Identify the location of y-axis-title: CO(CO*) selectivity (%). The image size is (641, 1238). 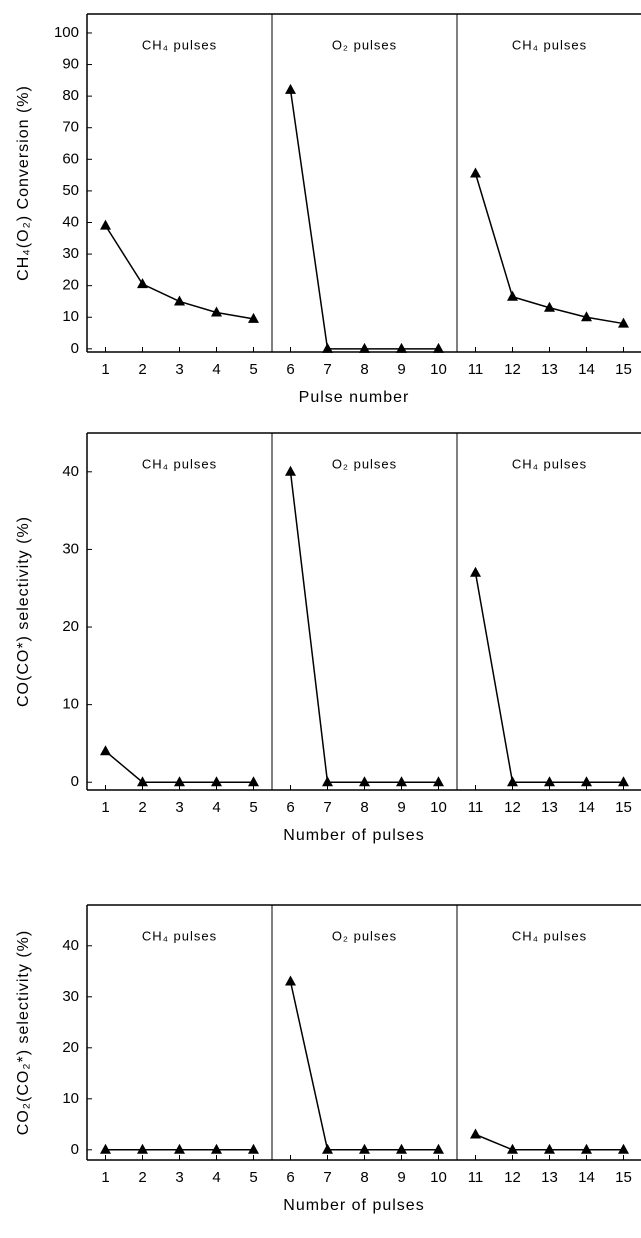
(23, 611).